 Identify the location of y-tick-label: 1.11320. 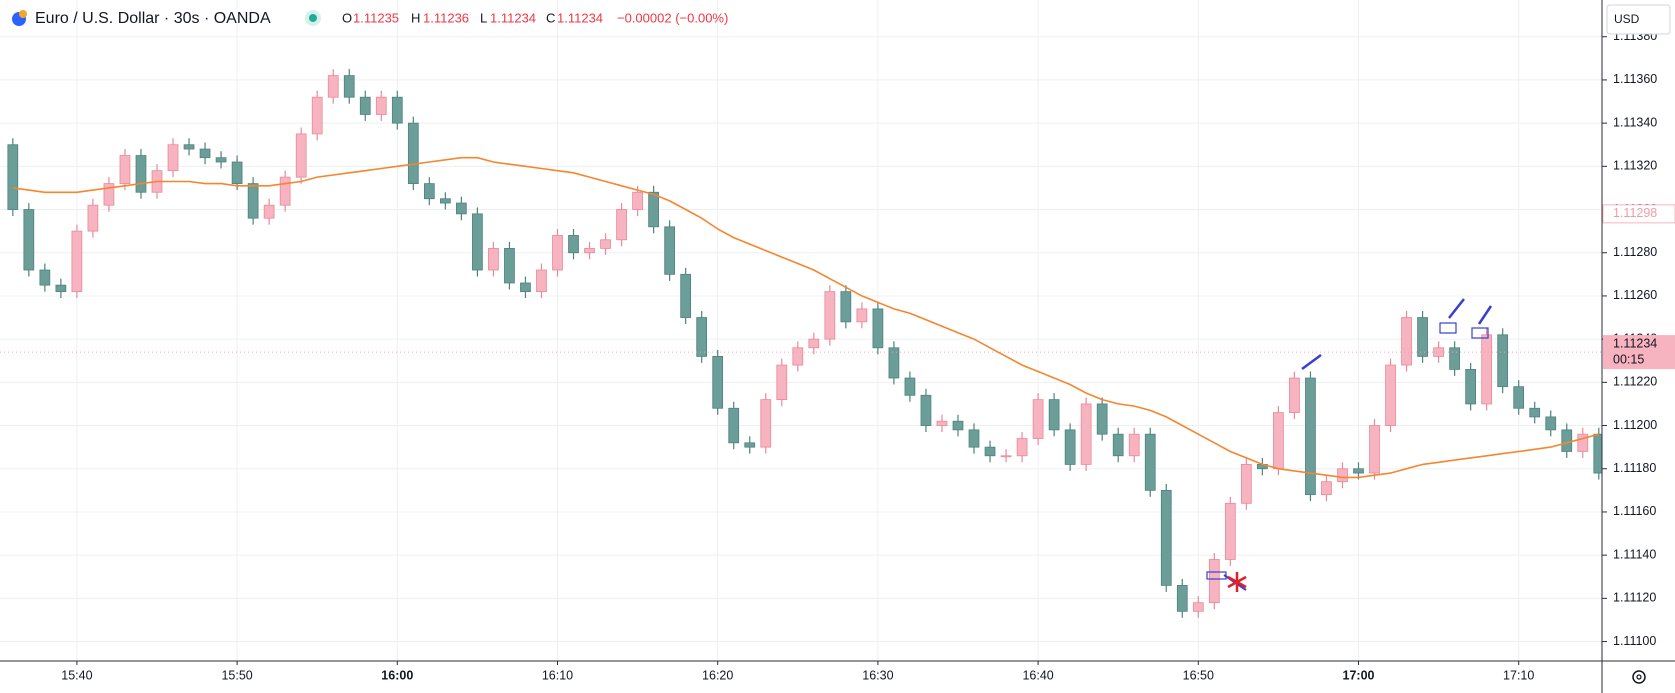
(1635, 166).